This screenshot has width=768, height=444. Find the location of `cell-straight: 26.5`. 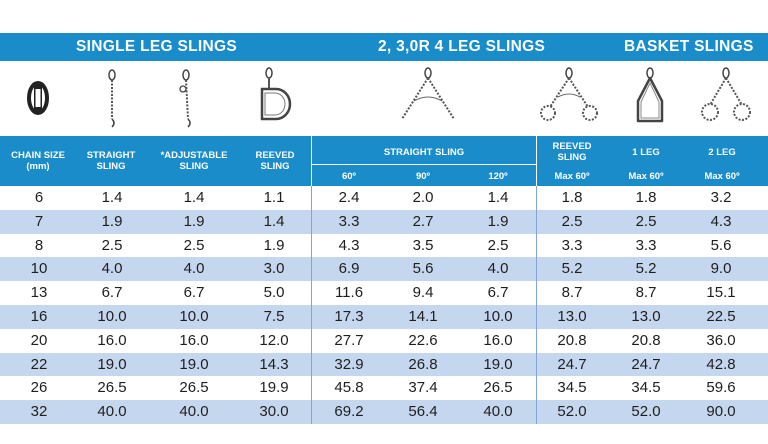

cell-straight: 26.5 is located at coordinates (112, 388).